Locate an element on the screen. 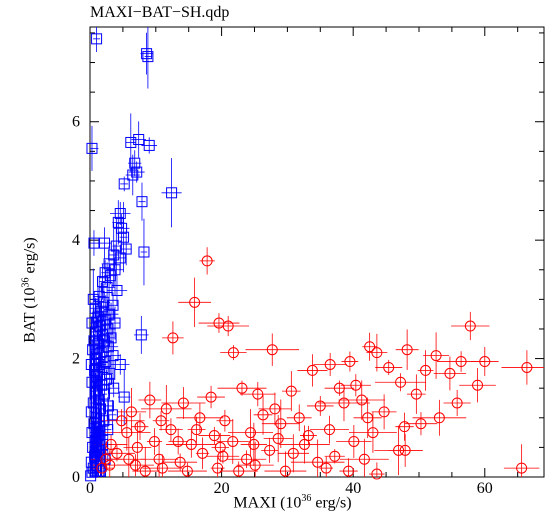  y-axis-label: BAT (1036 erg/s) is located at coordinates (29, 290).